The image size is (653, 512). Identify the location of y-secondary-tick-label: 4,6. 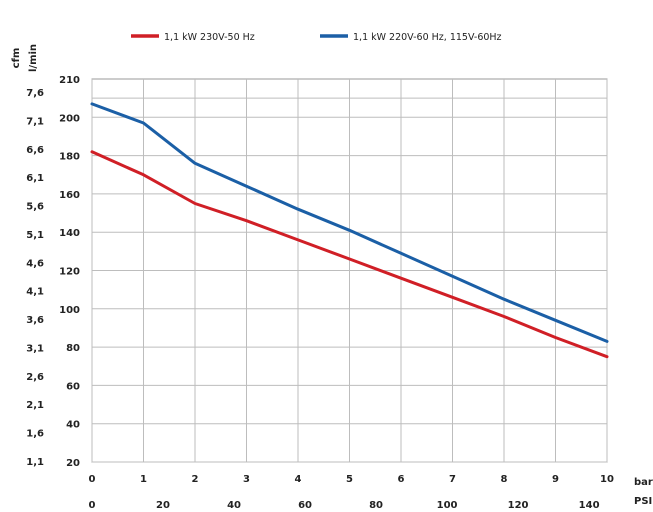
(35, 263).